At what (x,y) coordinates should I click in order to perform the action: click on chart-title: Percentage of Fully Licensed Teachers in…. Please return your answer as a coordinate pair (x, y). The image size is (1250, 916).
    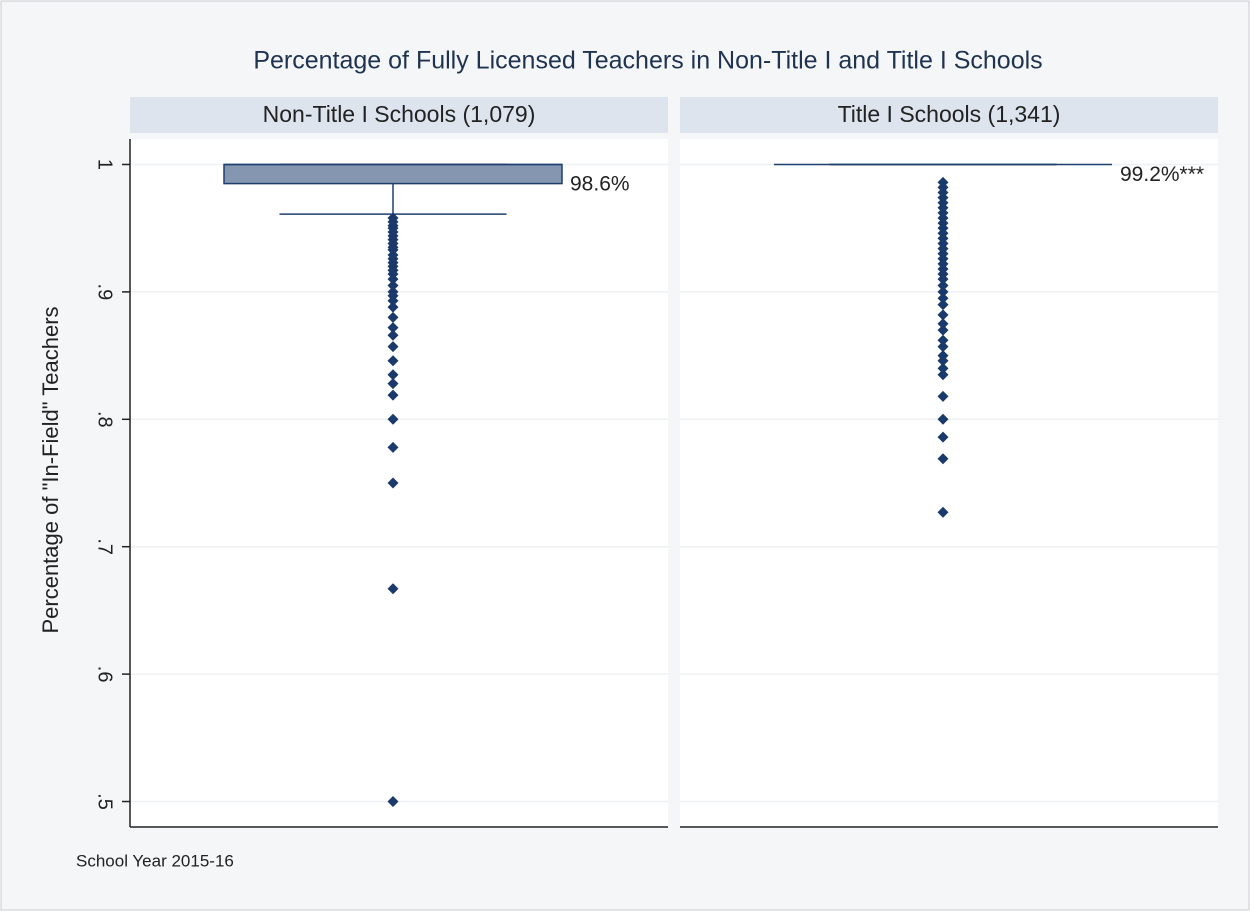
    Looking at the image, I should click on (647, 61).